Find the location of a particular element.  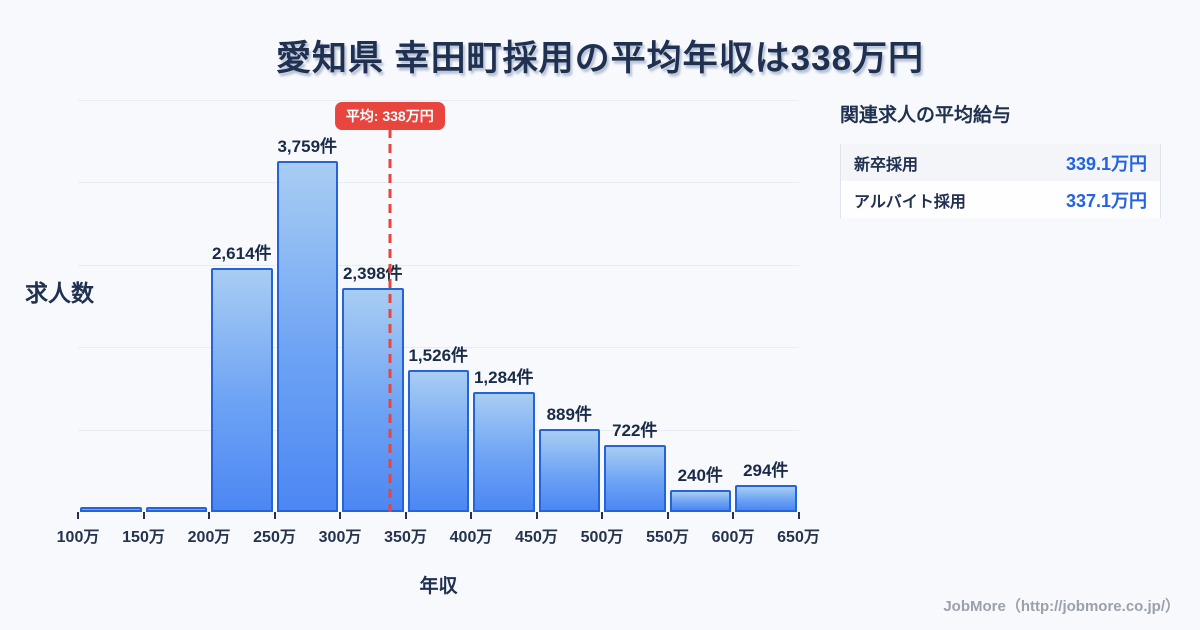

x-tick-label: 100万 is located at coordinates (78, 537).